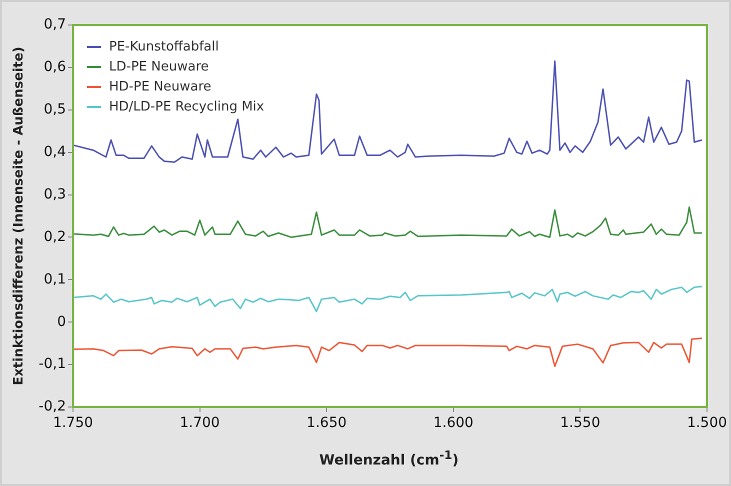  I want to click on y-tick-label: -0,1, so click(52, 364).